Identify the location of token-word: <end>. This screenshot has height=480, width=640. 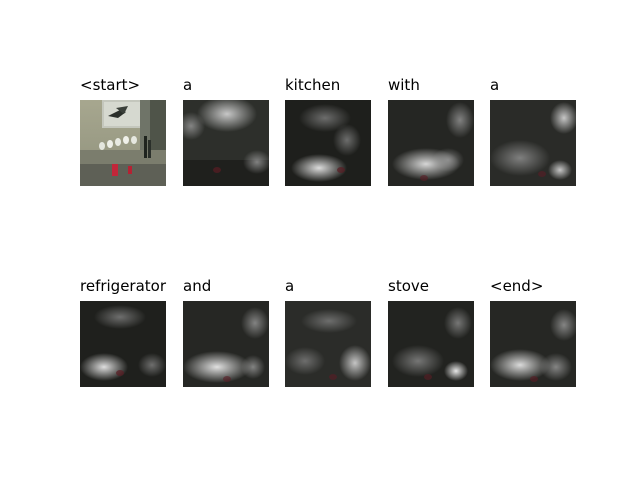
(517, 287).